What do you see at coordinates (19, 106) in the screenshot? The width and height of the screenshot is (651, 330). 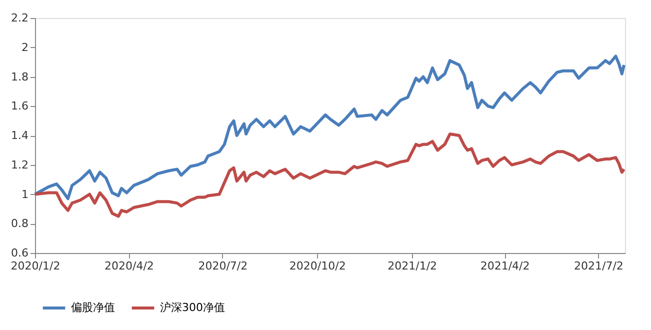 I see `y-tick-label: 1.6` at bounding box center [19, 106].